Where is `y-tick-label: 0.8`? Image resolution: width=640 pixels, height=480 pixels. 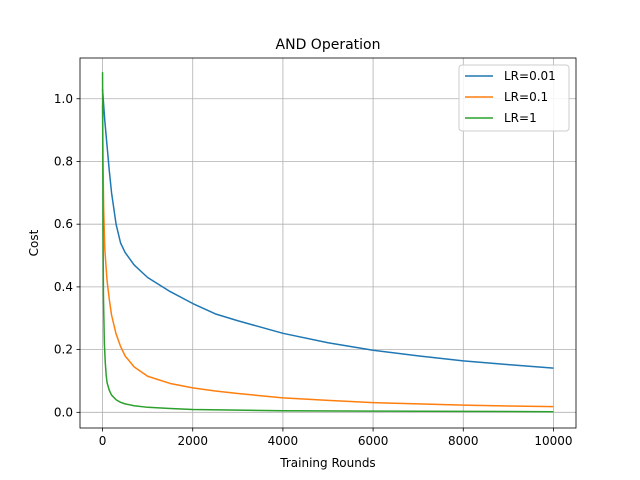
y-tick-label: 0.8 is located at coordinates (63, 161).